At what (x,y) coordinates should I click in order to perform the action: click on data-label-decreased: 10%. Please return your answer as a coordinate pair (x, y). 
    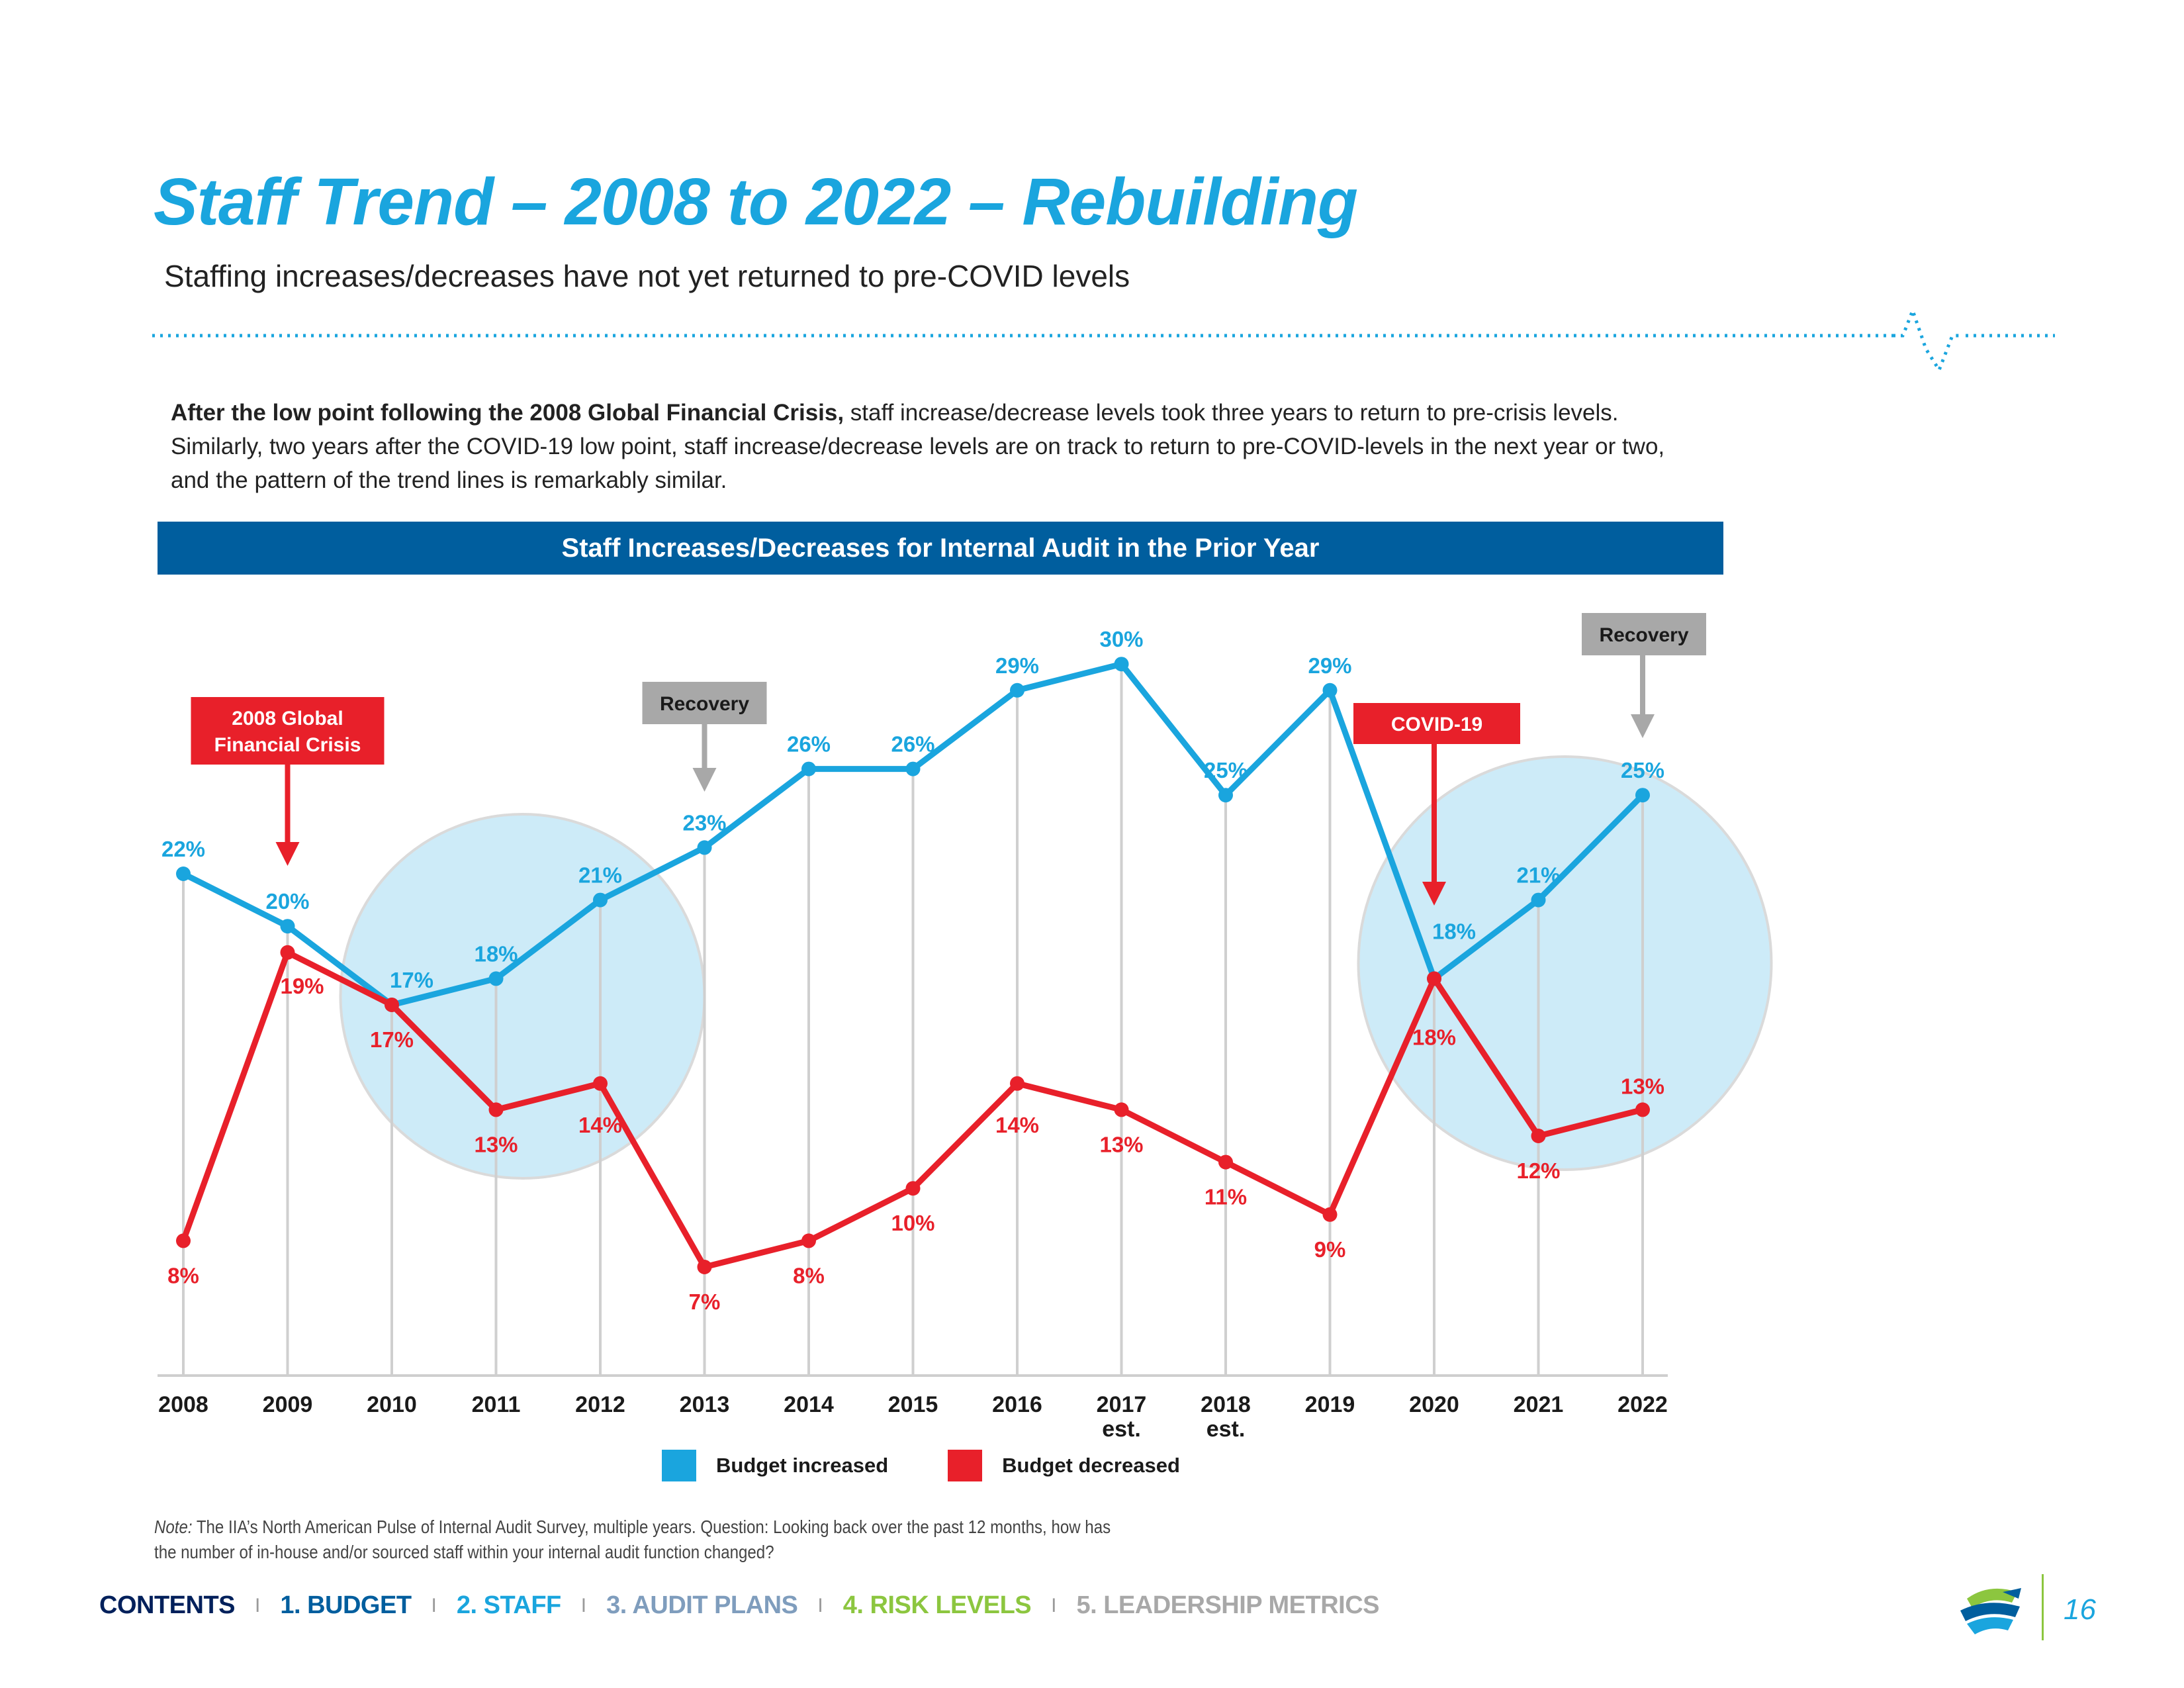
    Looking at the image, I should click on (913, 1223).